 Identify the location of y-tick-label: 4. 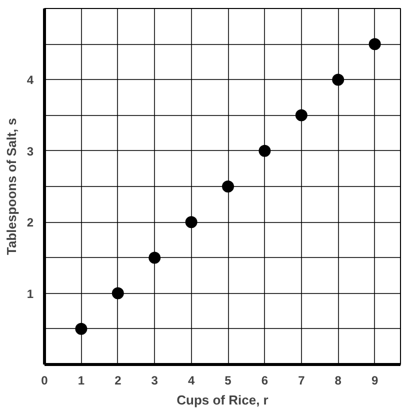
(30, 80).